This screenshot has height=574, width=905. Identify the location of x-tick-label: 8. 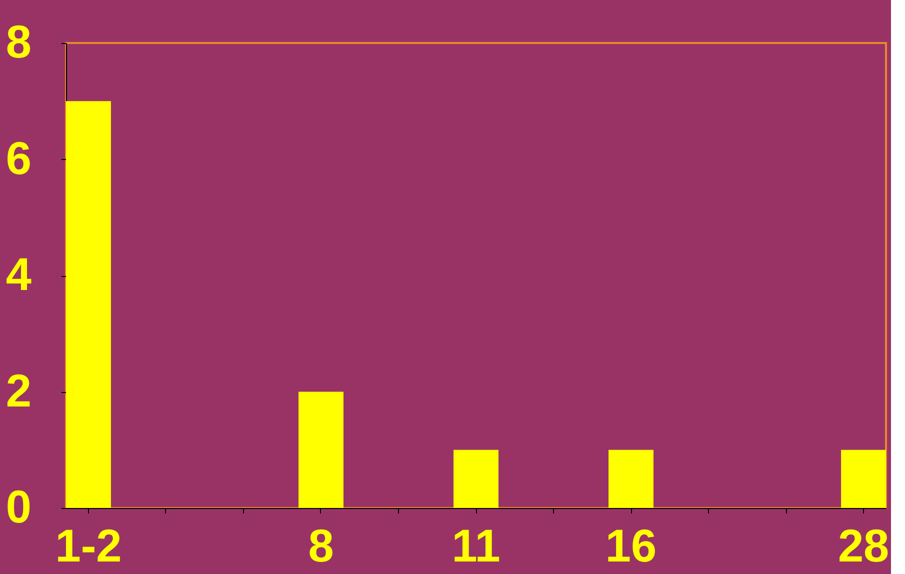
(321, 546).